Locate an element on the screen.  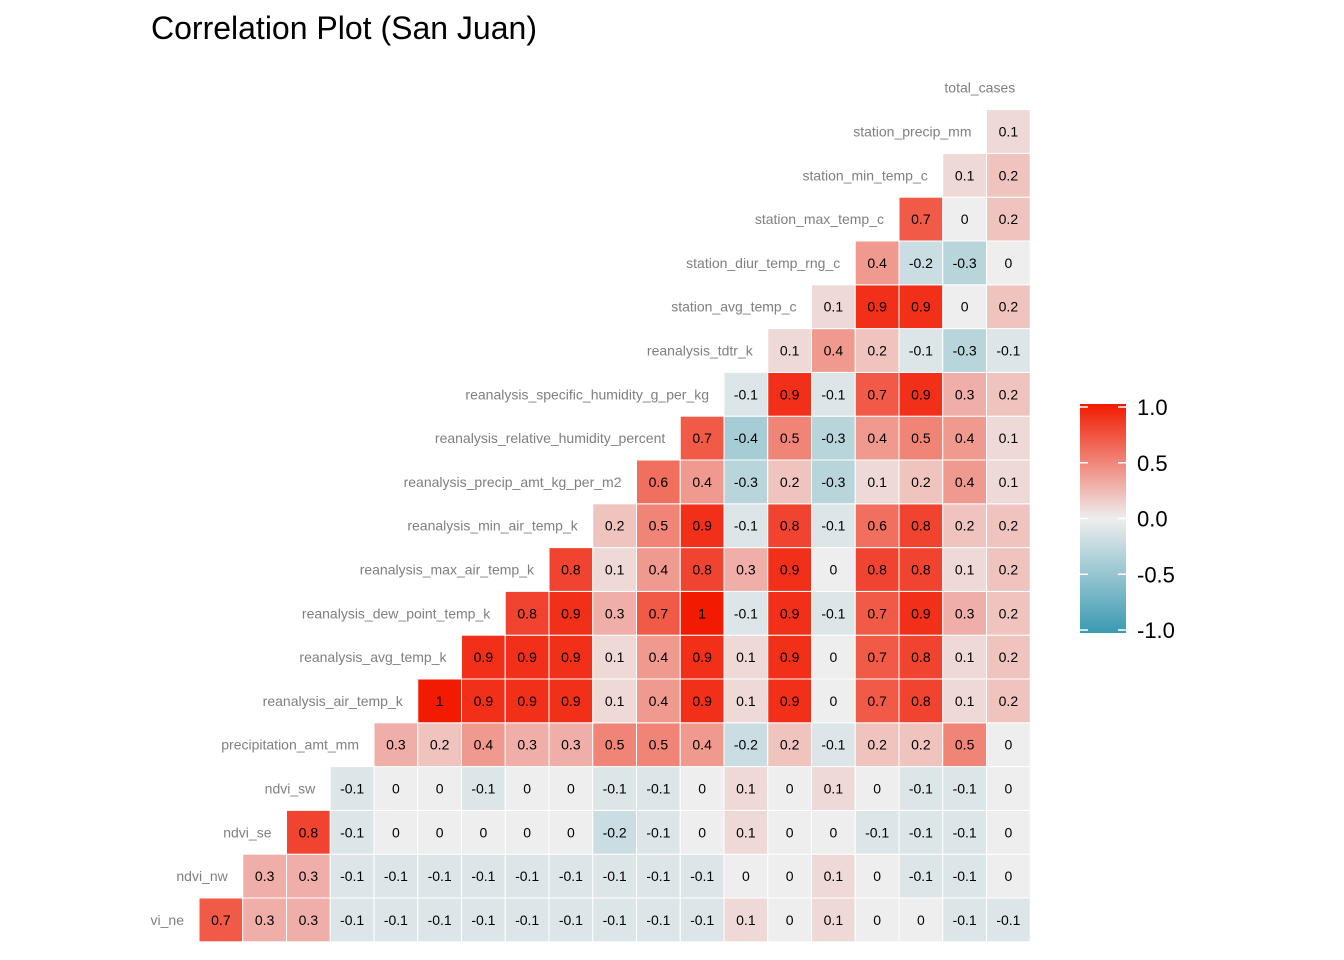
color-legend: 1.0 0.5 0.0 -0.5 -1.0 is located at coordinates (1127, 519).